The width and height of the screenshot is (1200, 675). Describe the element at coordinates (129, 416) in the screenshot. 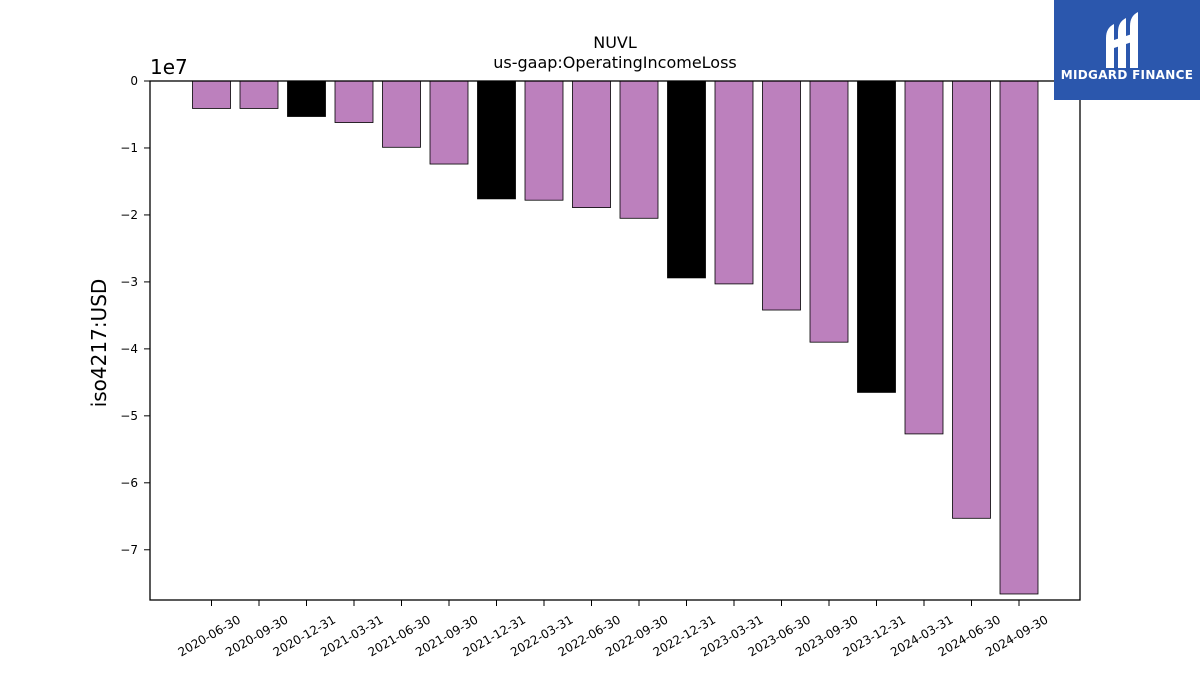

I see `y-tick-label-5: −5` at that location.